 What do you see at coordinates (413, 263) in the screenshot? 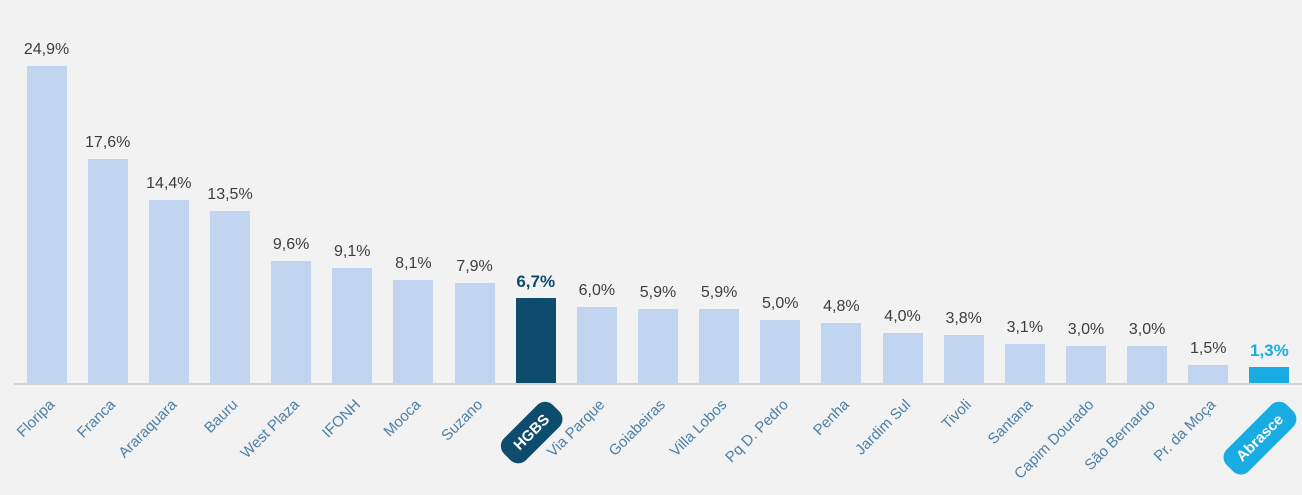
I see `value-label: 8,1%` at bounding box center [413, 263].